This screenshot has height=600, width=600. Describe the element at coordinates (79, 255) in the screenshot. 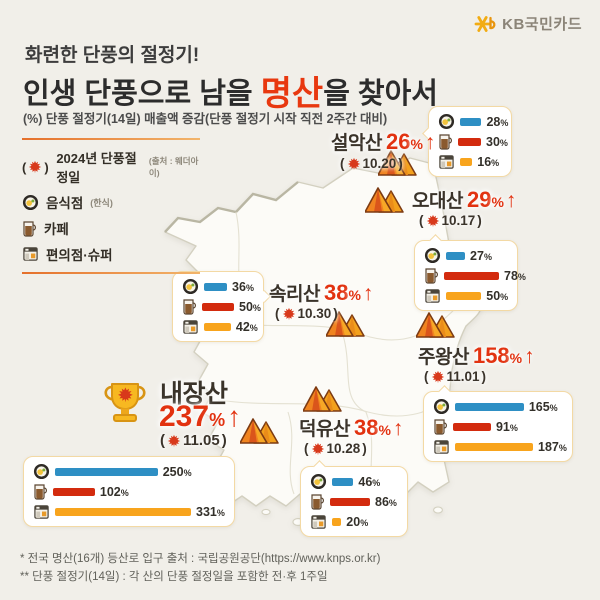

I see `legend-item-label: 편의점·슈퍼` at that location.